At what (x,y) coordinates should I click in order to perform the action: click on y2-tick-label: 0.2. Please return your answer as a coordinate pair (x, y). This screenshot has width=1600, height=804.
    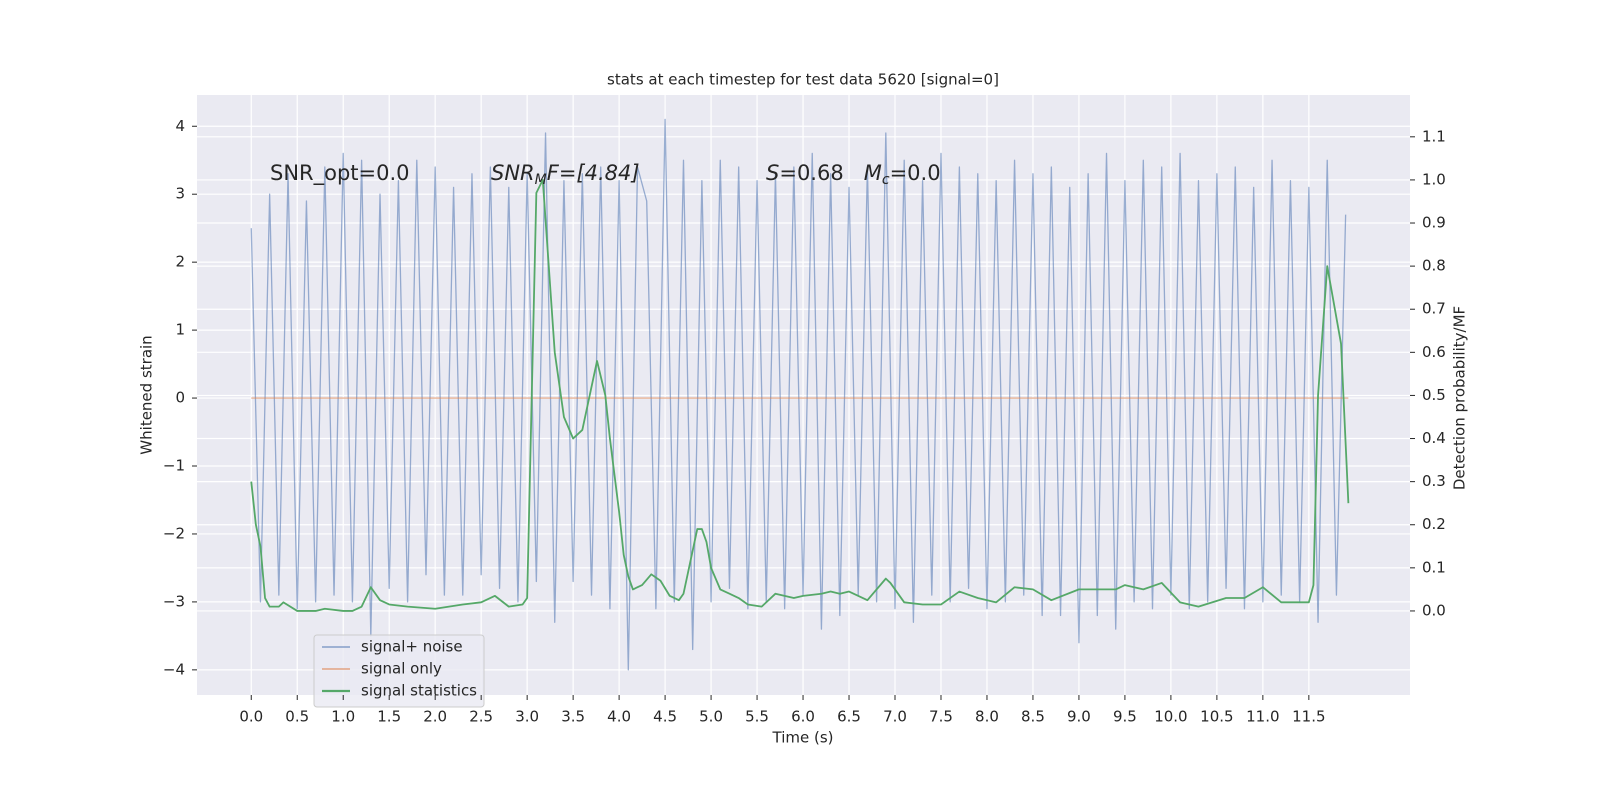
    Looking at the image, I should click on (1434, 524).